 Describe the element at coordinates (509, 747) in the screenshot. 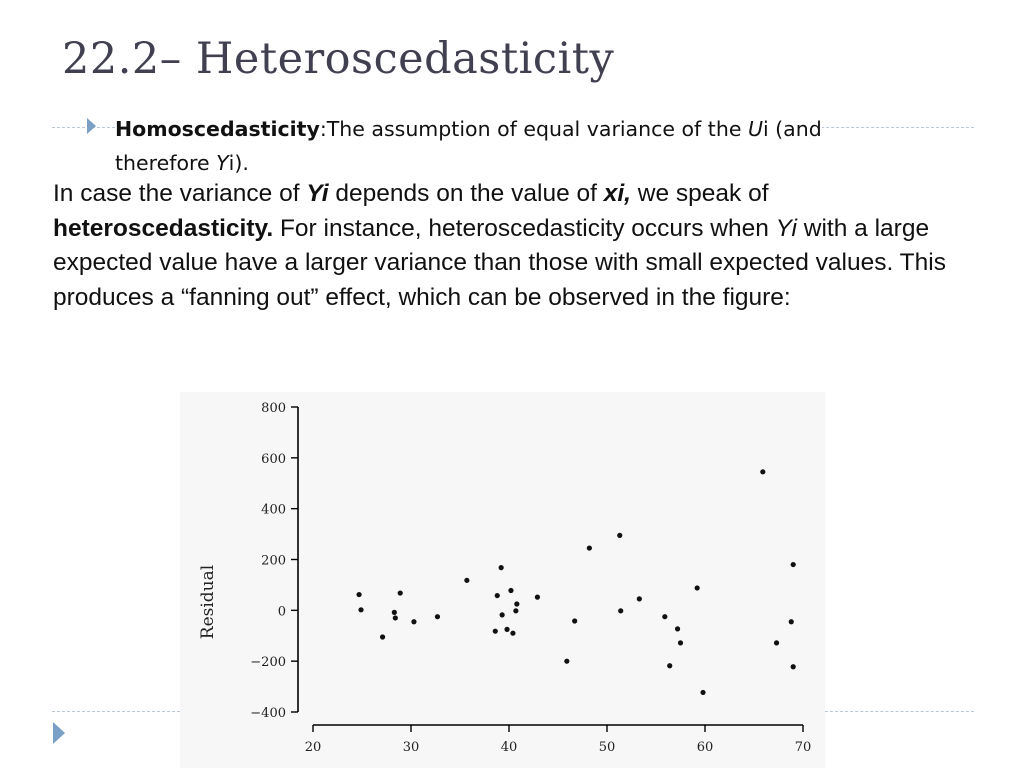

I see `x-tick-label: 40` at that location.